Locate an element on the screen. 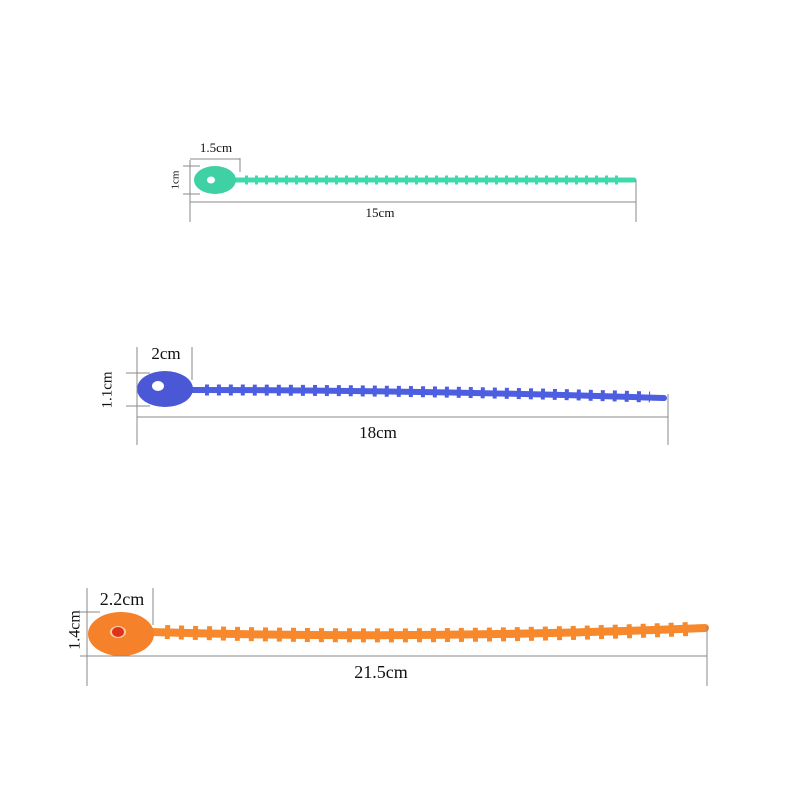 This screenshot has width=800, height=800. head is located at coordinates (165, 389).